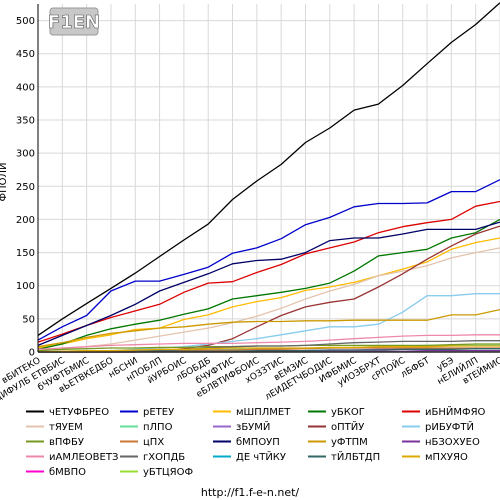  What do you see at coordinates (32, 353) in the screenshot?
I see `y-tick-label: 0` at bounding box center [32, 353].